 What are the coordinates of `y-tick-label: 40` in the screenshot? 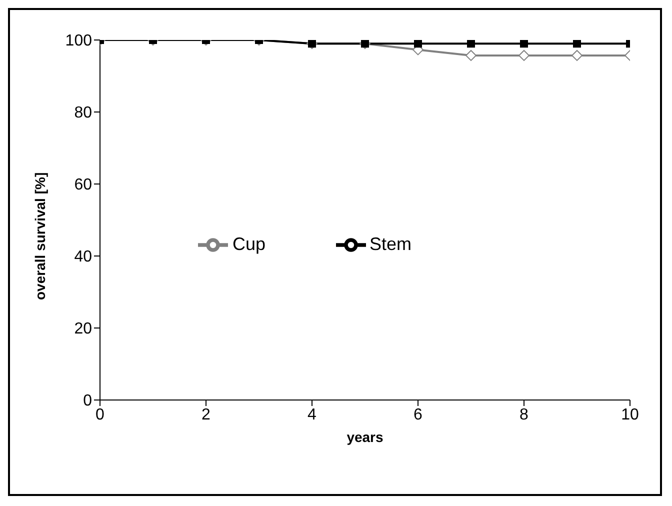 It's located at (83, 257).